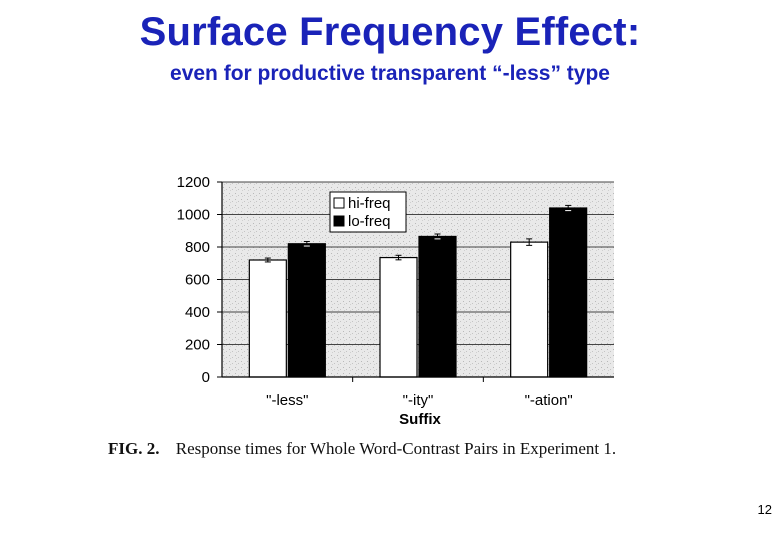 The width and height of the screenshot is (780, 540). Describe the element at coordinates (193, 182) in the screenshot. I see `y-tick-label: 1200` at that location.